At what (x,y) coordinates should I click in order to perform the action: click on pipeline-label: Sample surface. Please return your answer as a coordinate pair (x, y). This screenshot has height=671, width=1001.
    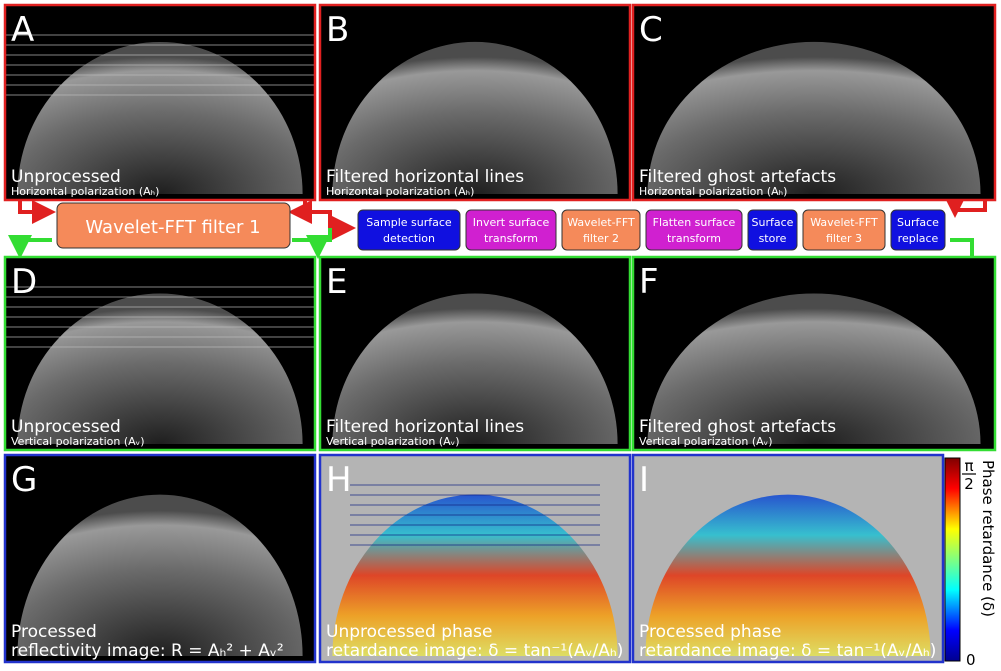
    Looking at the image, I should click on (409, 222).